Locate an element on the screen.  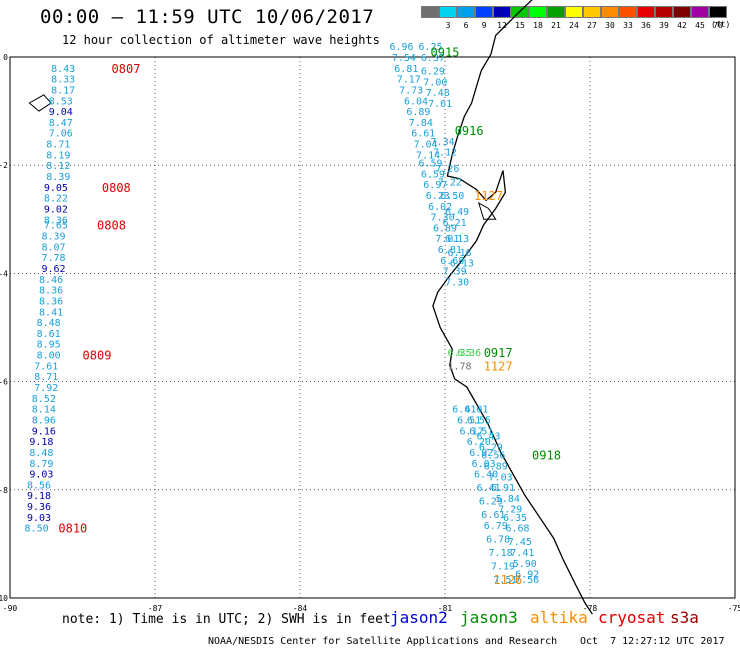
wave-height-label: 6.97 is located at coordinates (435, 185).